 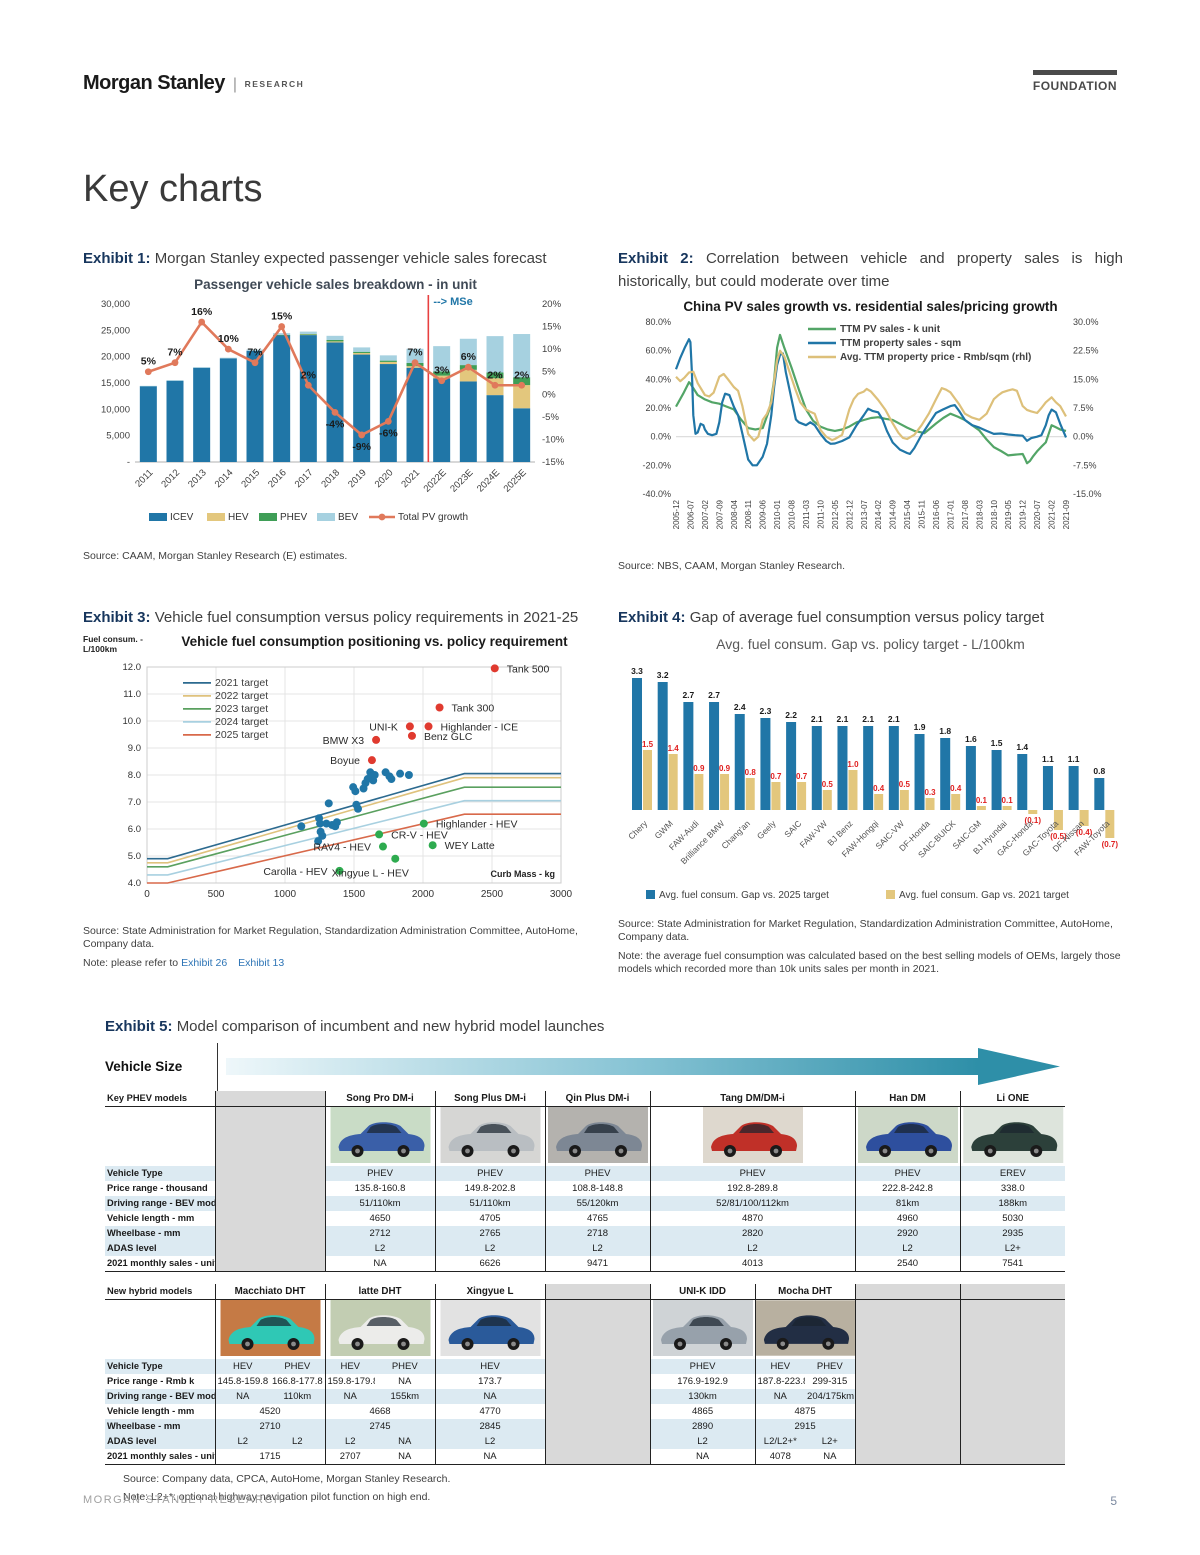 I want to click on legend-swatch-HEV, so click(x=216, y=516).